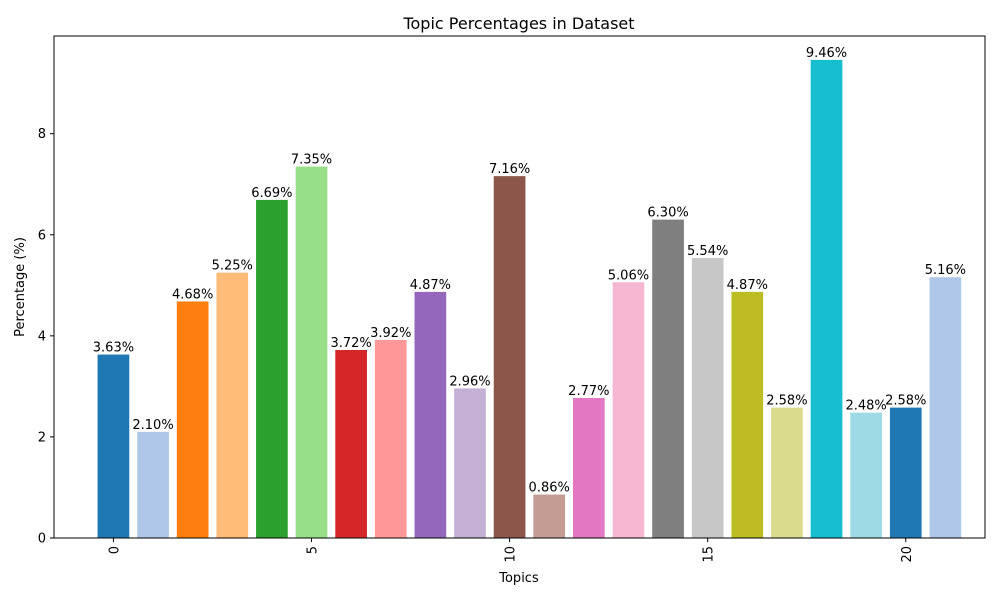 The width and height of the screenshot is (1000, 600). What do you see at coordinates (518, 578) in the screenshot?
I see `x-axis-label: Topics` at bounding box center [518, 578].